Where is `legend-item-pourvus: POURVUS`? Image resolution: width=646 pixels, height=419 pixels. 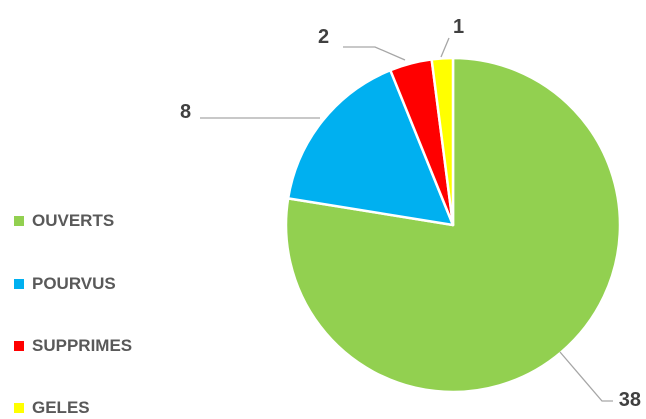 legend-item-pourvus: POURVUS is located at coordinates (65, 284).